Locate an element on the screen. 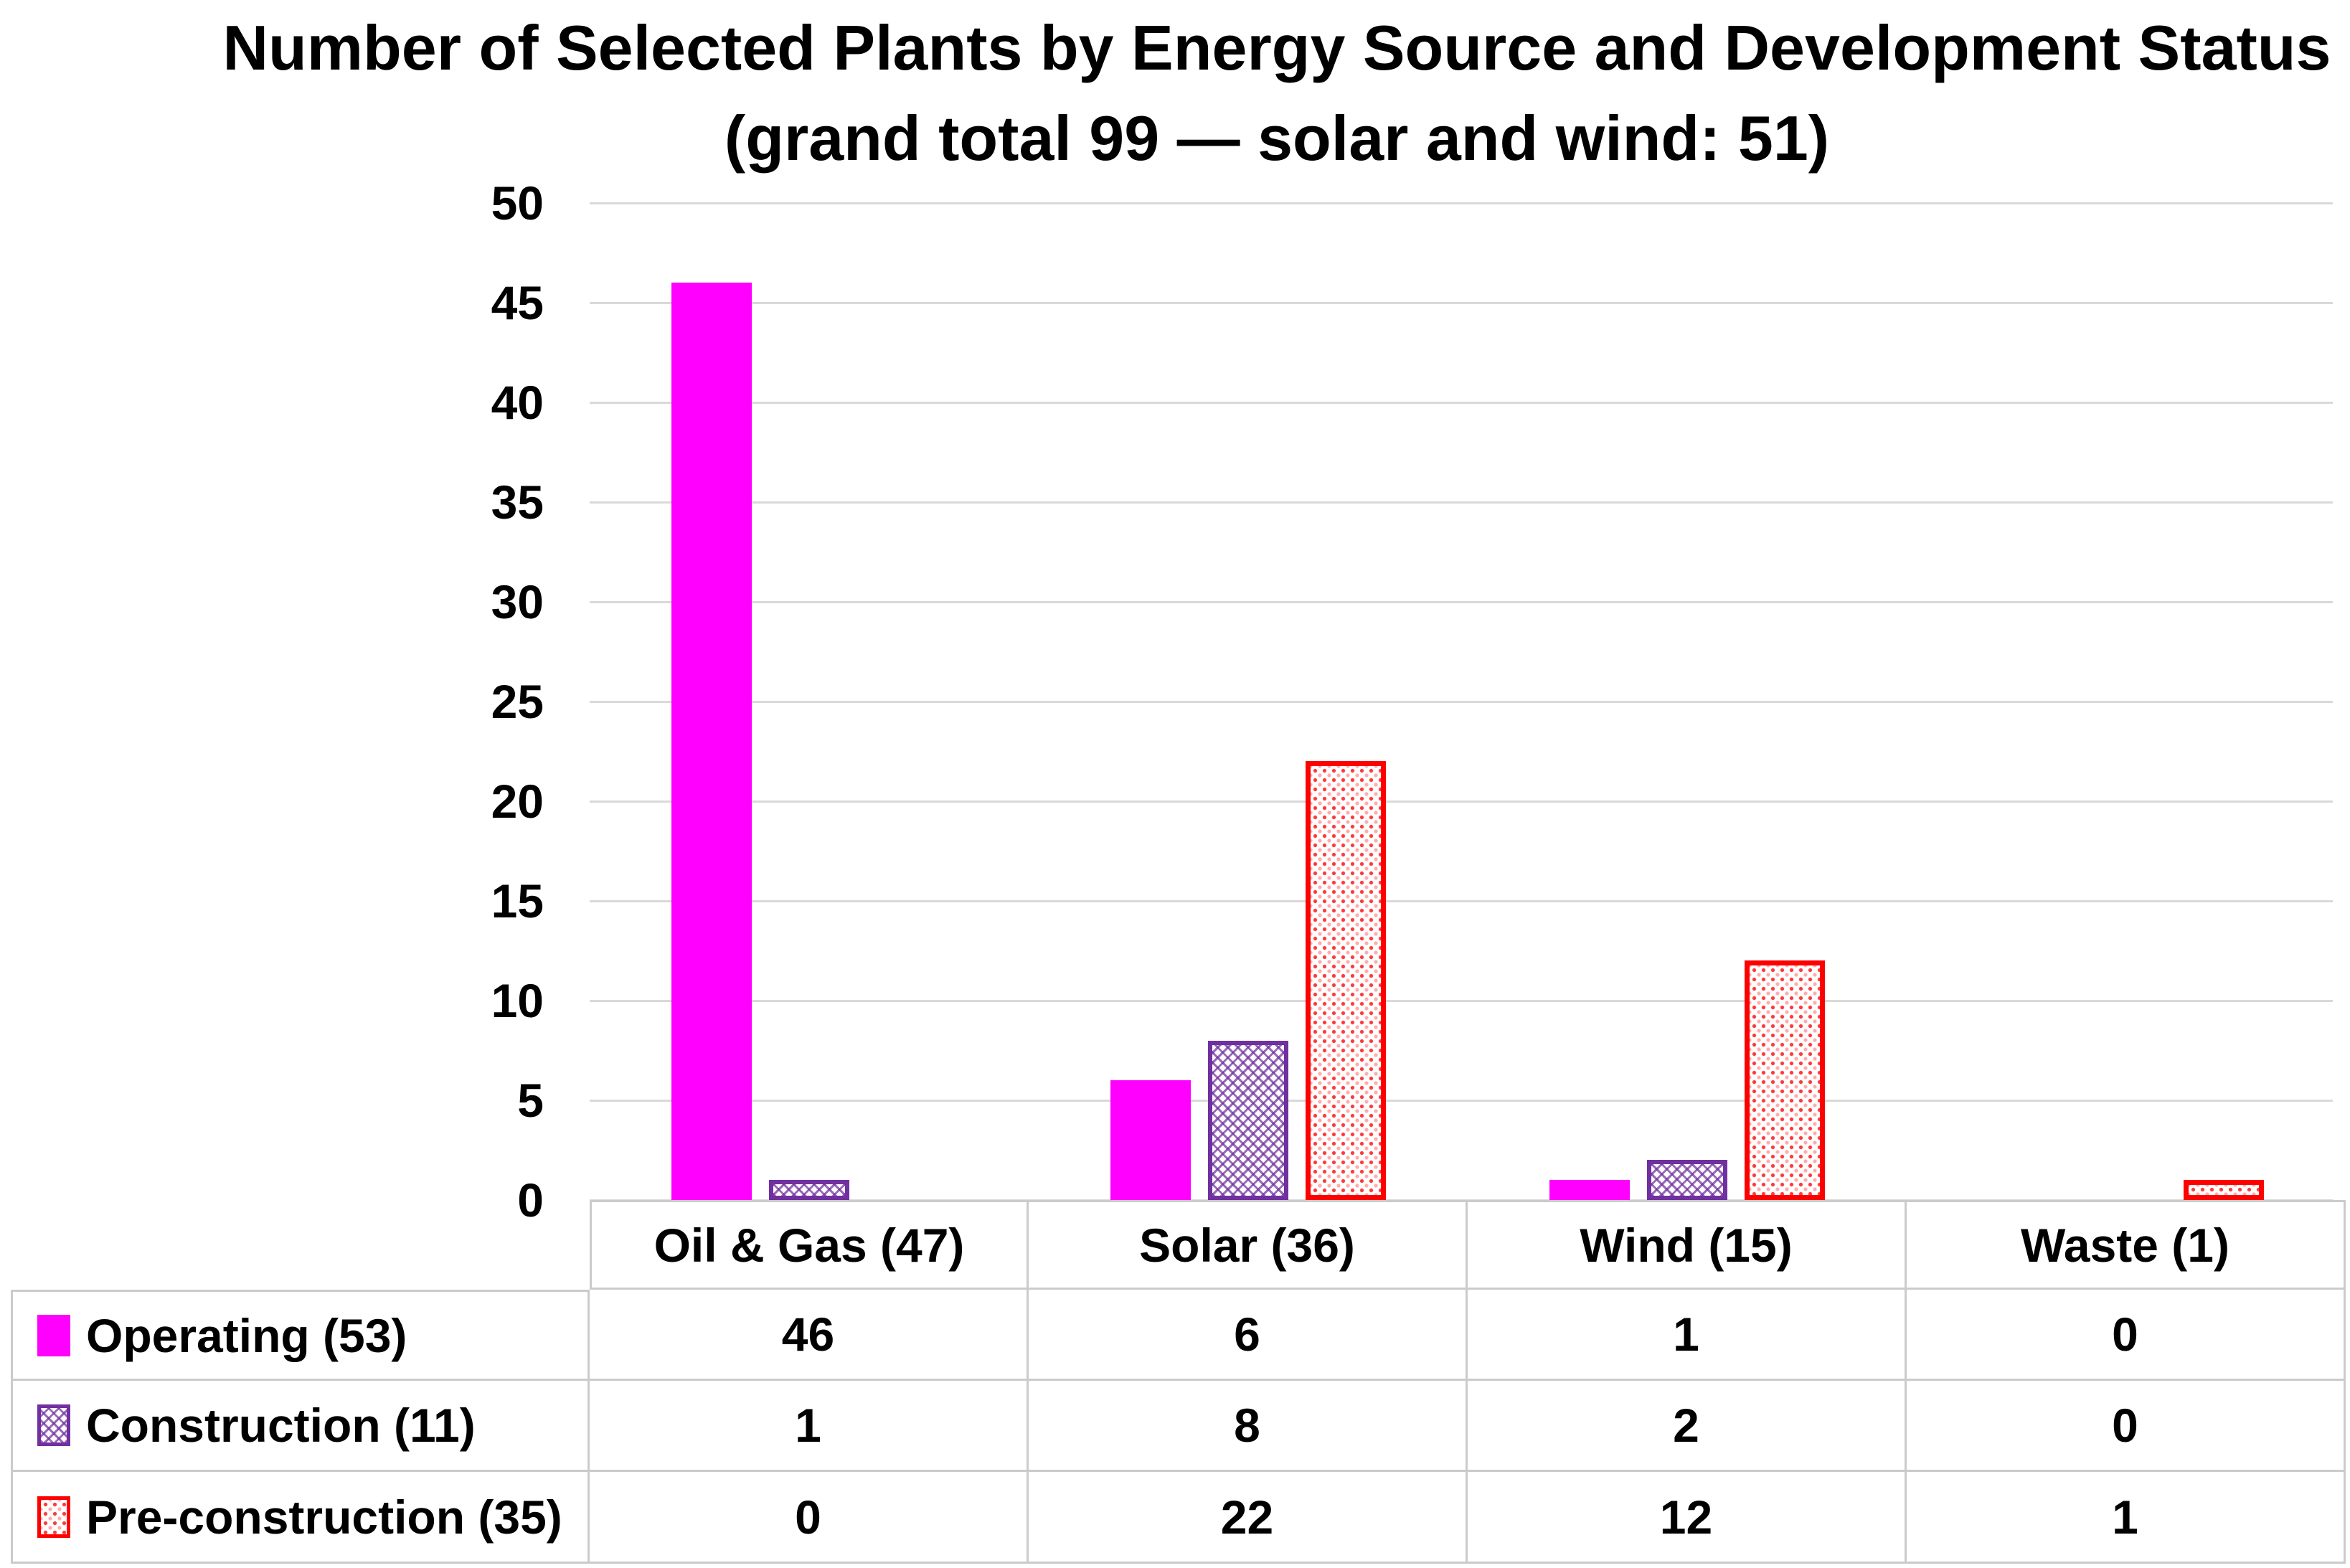  legend-label-pre-construction: Pre-construction (35) is located at coordinates (324, 1517).